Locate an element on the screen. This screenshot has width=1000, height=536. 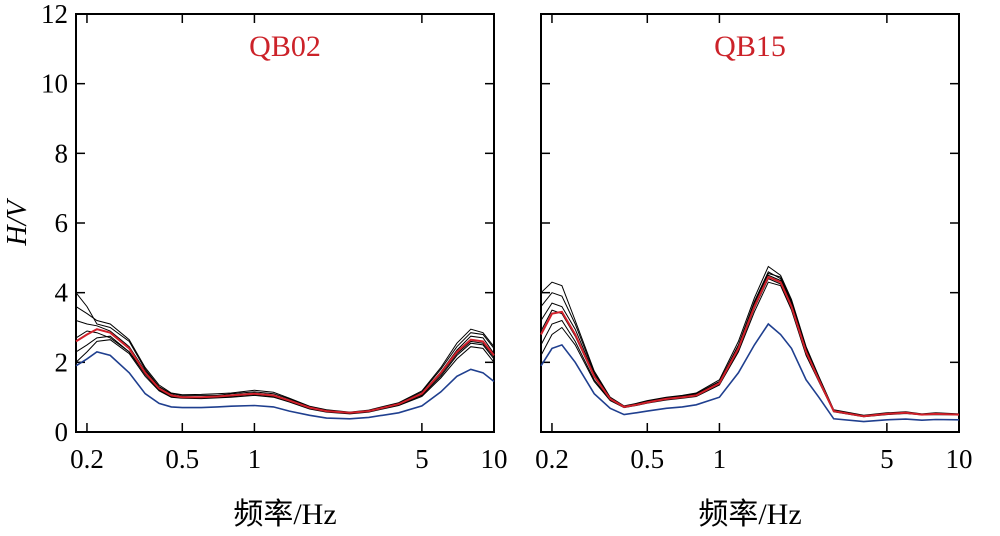
y-tick-label: 8 is located at coordinates (62, 153).